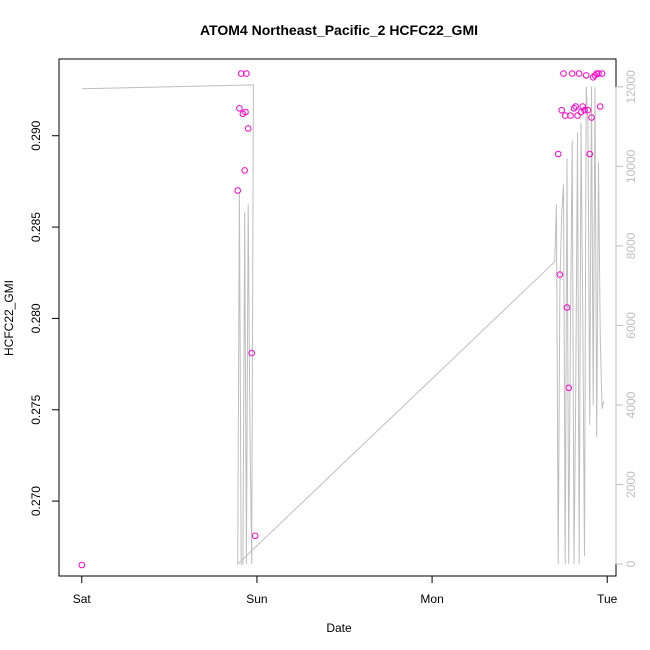 The width and height of the screenshot is (650, 650). I want to click on chart-title: ATOM4 Northeast_Pacific_2 HCFC22_GMI, so click(339, 30).